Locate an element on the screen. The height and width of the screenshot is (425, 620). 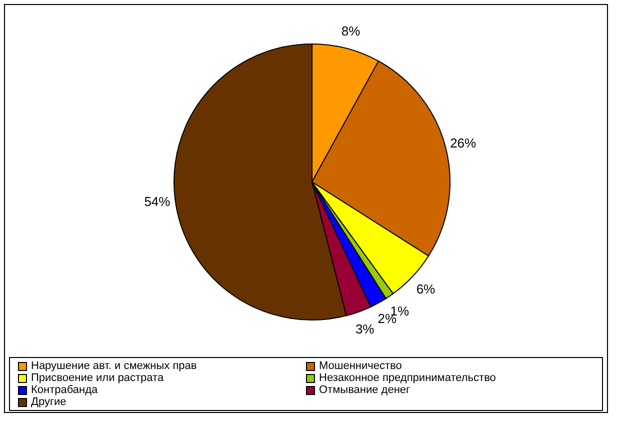
legend-label: Нарушение авт. и смежных прав is located at coordinates (114, 366).